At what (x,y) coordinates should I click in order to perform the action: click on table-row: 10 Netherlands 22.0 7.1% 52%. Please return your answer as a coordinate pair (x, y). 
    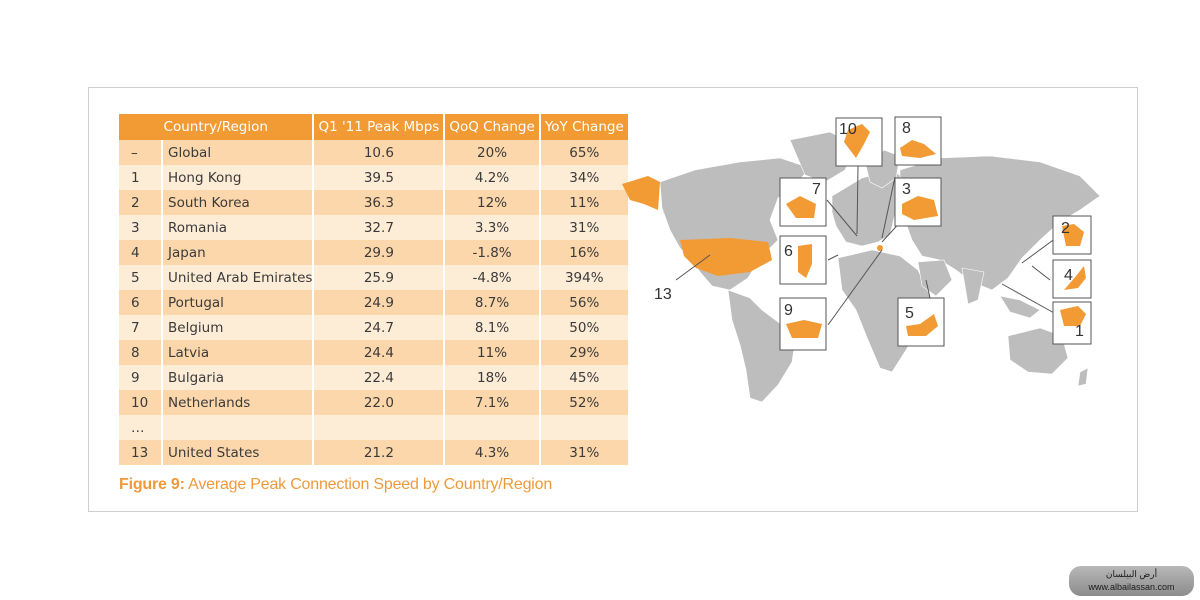
    Looking at the image, I should click on (374, 402).